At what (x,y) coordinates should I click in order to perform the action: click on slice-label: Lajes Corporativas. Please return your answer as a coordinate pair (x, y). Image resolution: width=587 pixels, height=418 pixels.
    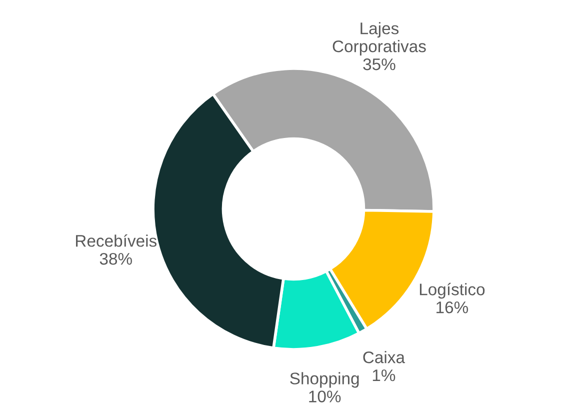
    Looking at the image, I should click on (379, 39).